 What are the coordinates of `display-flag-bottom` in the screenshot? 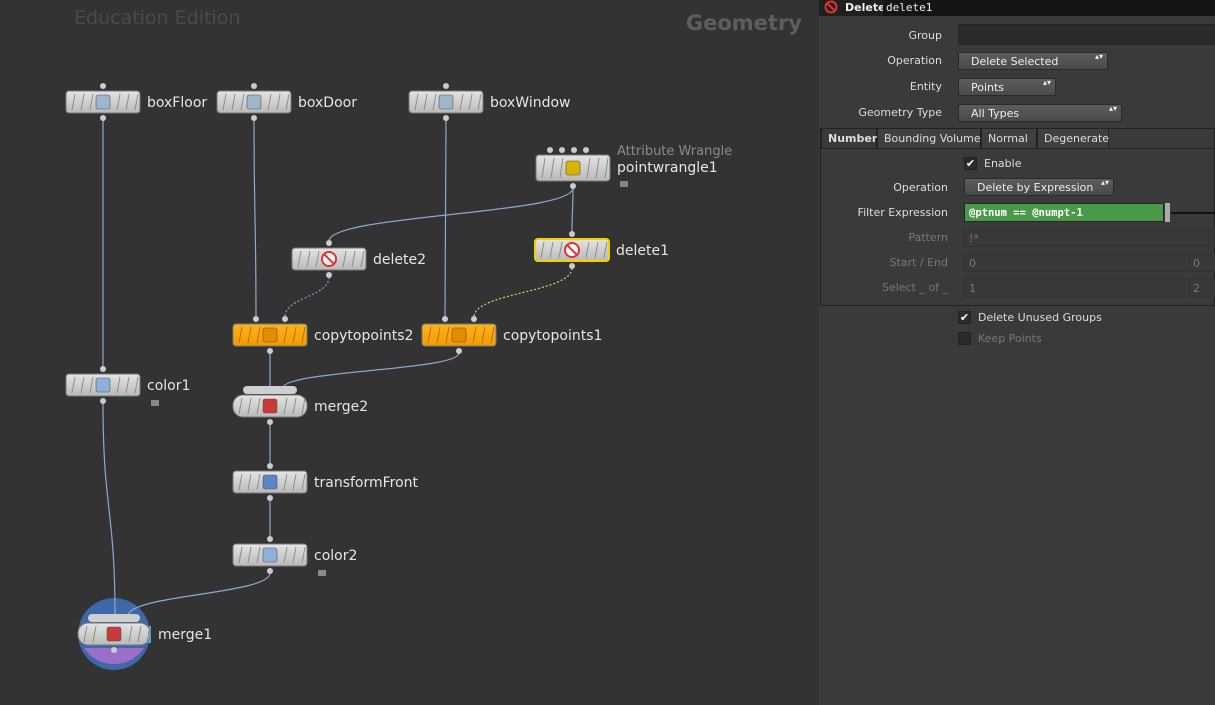 It's located at (114, 656).